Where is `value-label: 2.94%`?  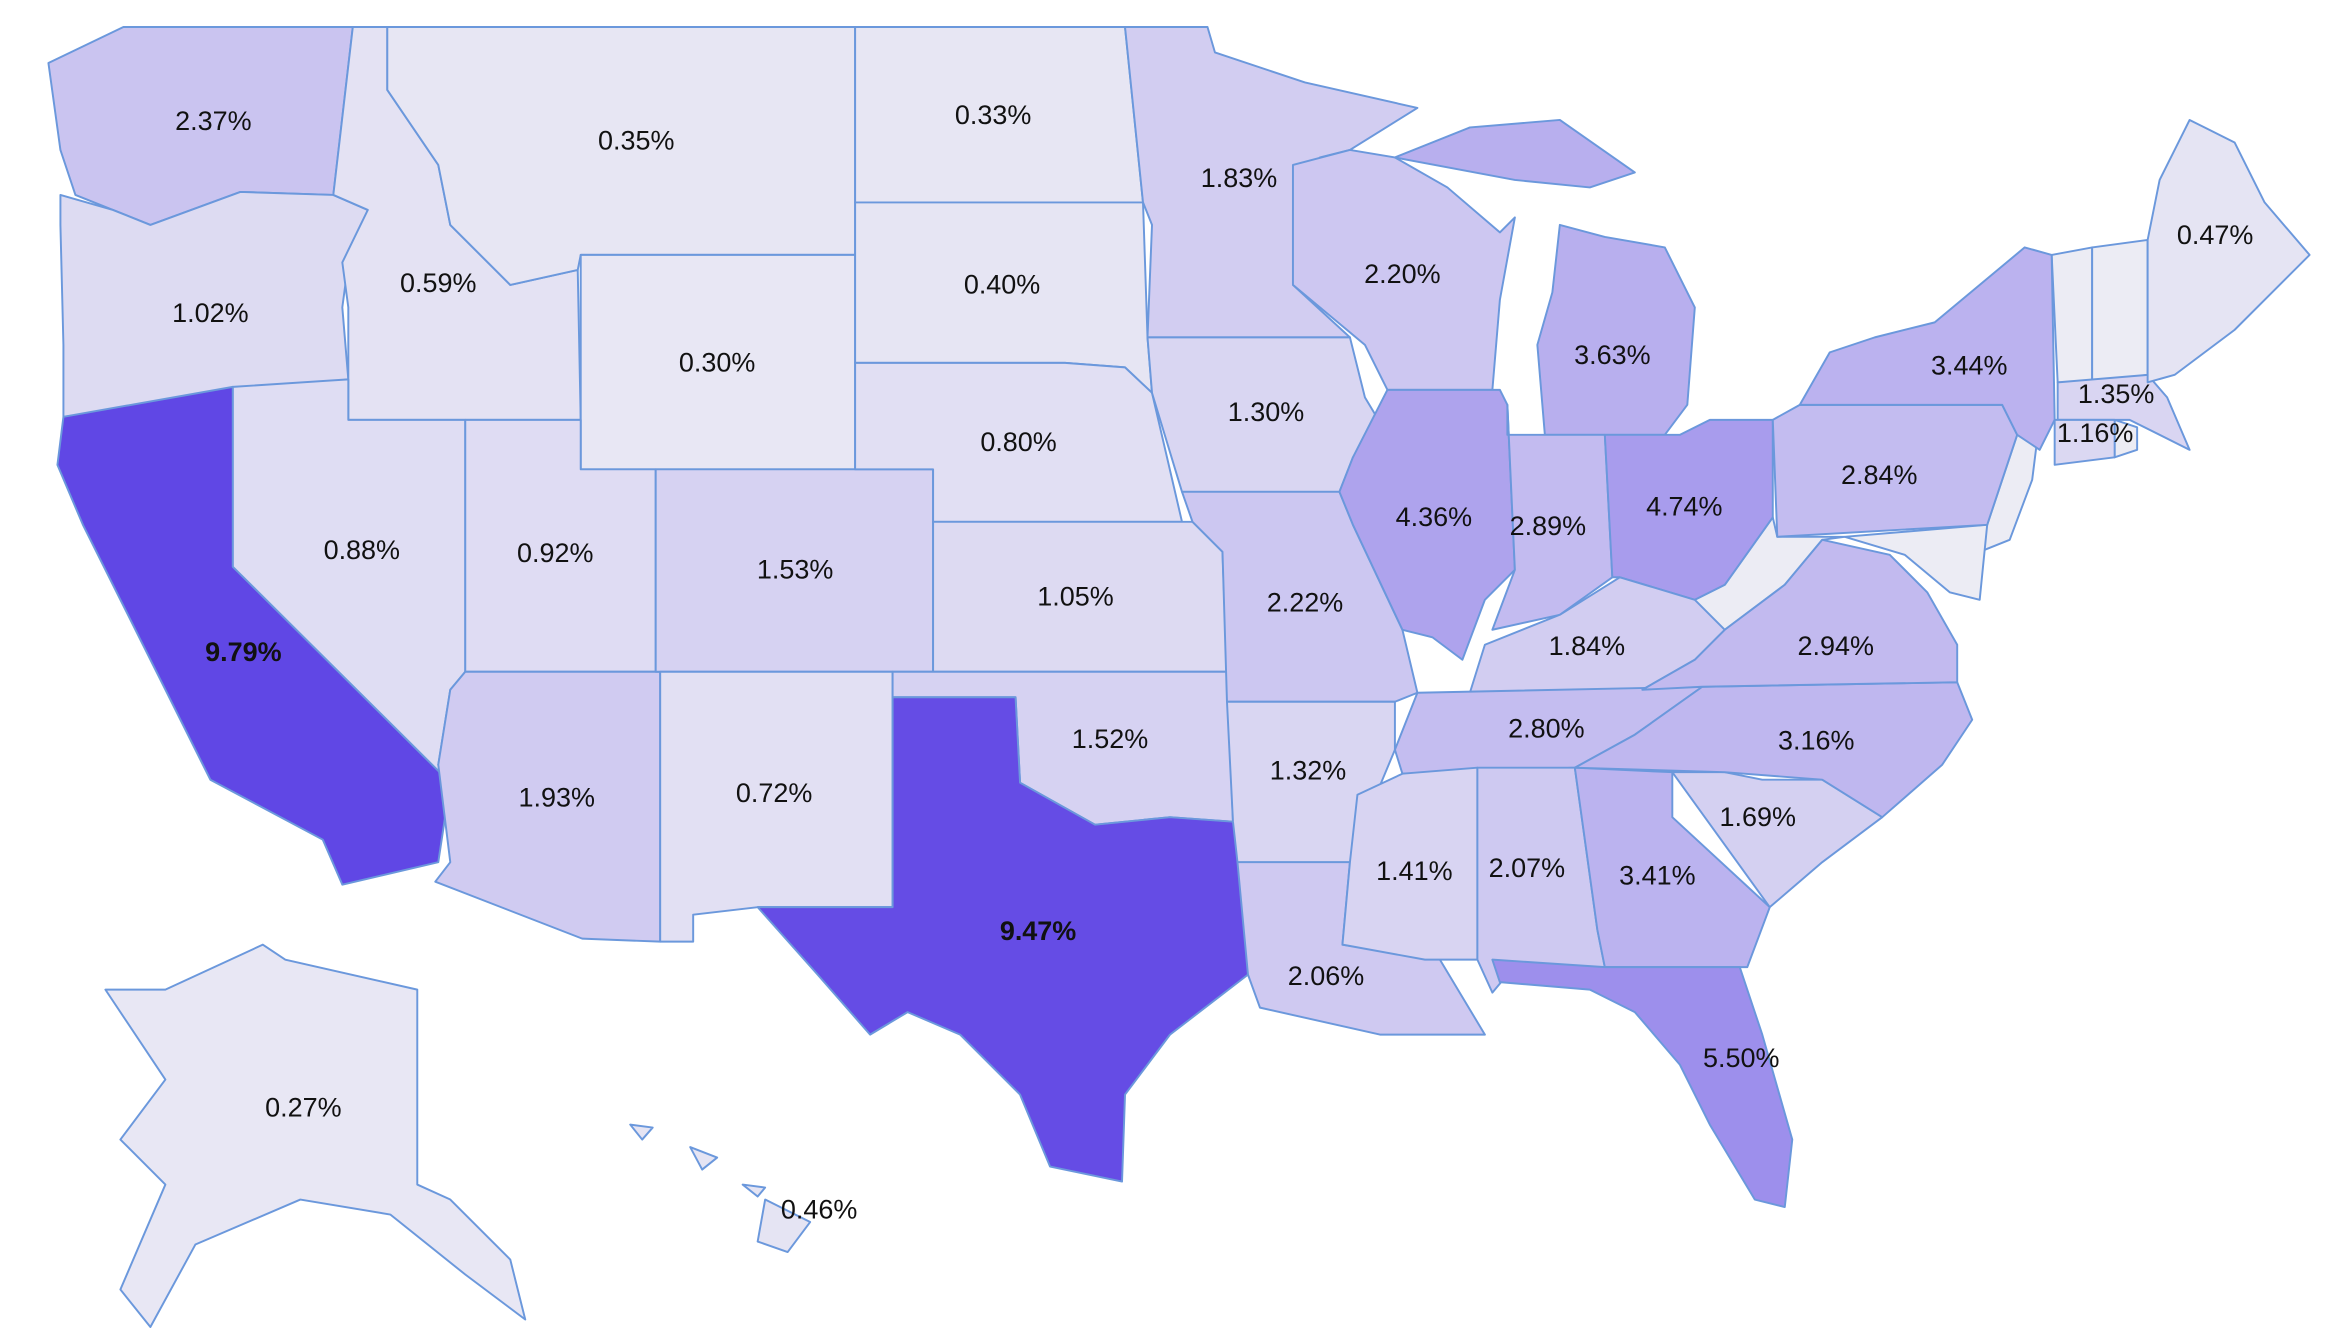 value-label: 2.94% is located at coordinates (1836, 646).